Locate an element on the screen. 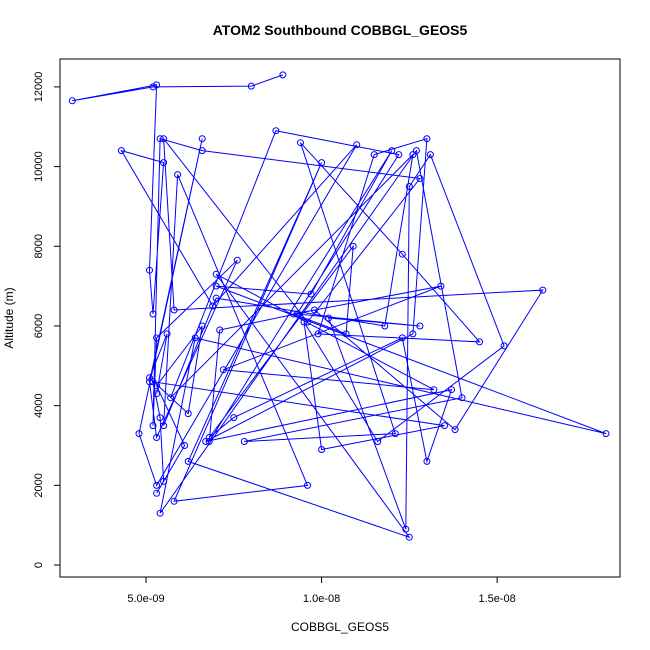 This screenshot has width=650, height=650. x-axis-label: COBBGL_GEOS5 is located at coordinates (340, 627).